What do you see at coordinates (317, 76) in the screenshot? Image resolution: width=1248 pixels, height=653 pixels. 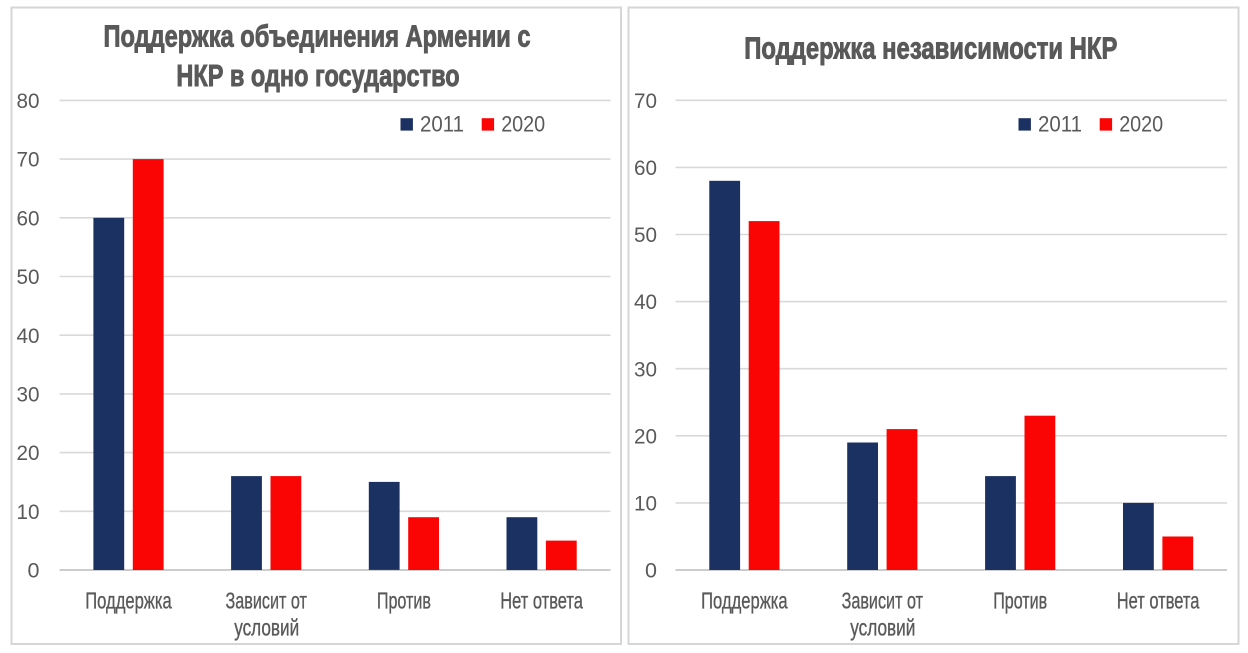 I see `svg-text: НКР в одно государство` at bounding box center [317, 76].